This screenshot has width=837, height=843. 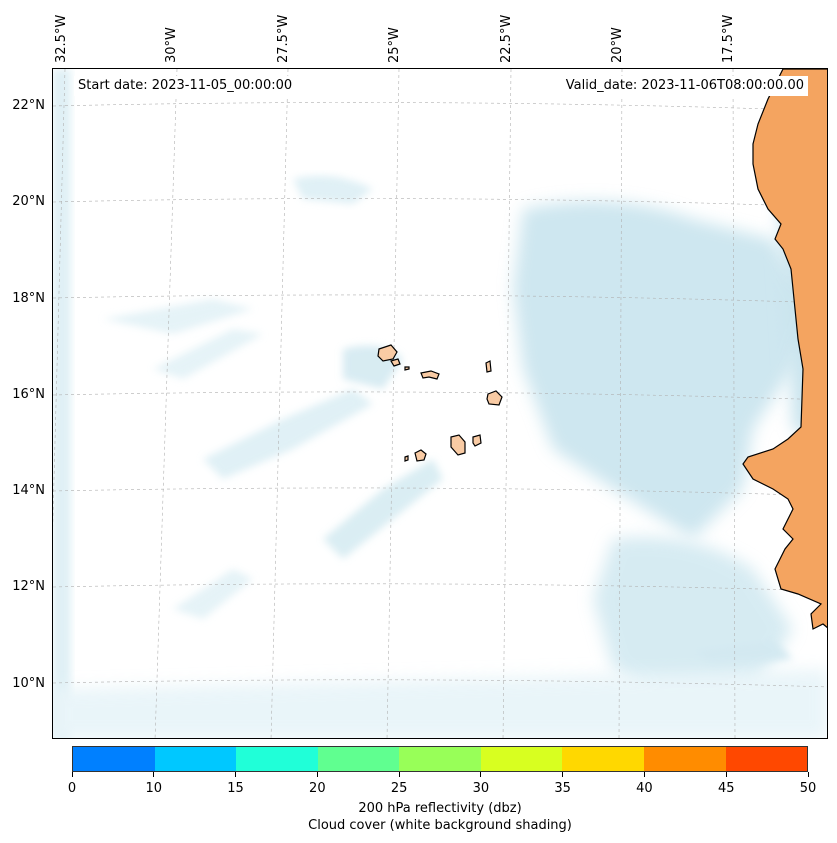 I want to click on colorbar-tick-label: 10, so click(x=154, y=788).